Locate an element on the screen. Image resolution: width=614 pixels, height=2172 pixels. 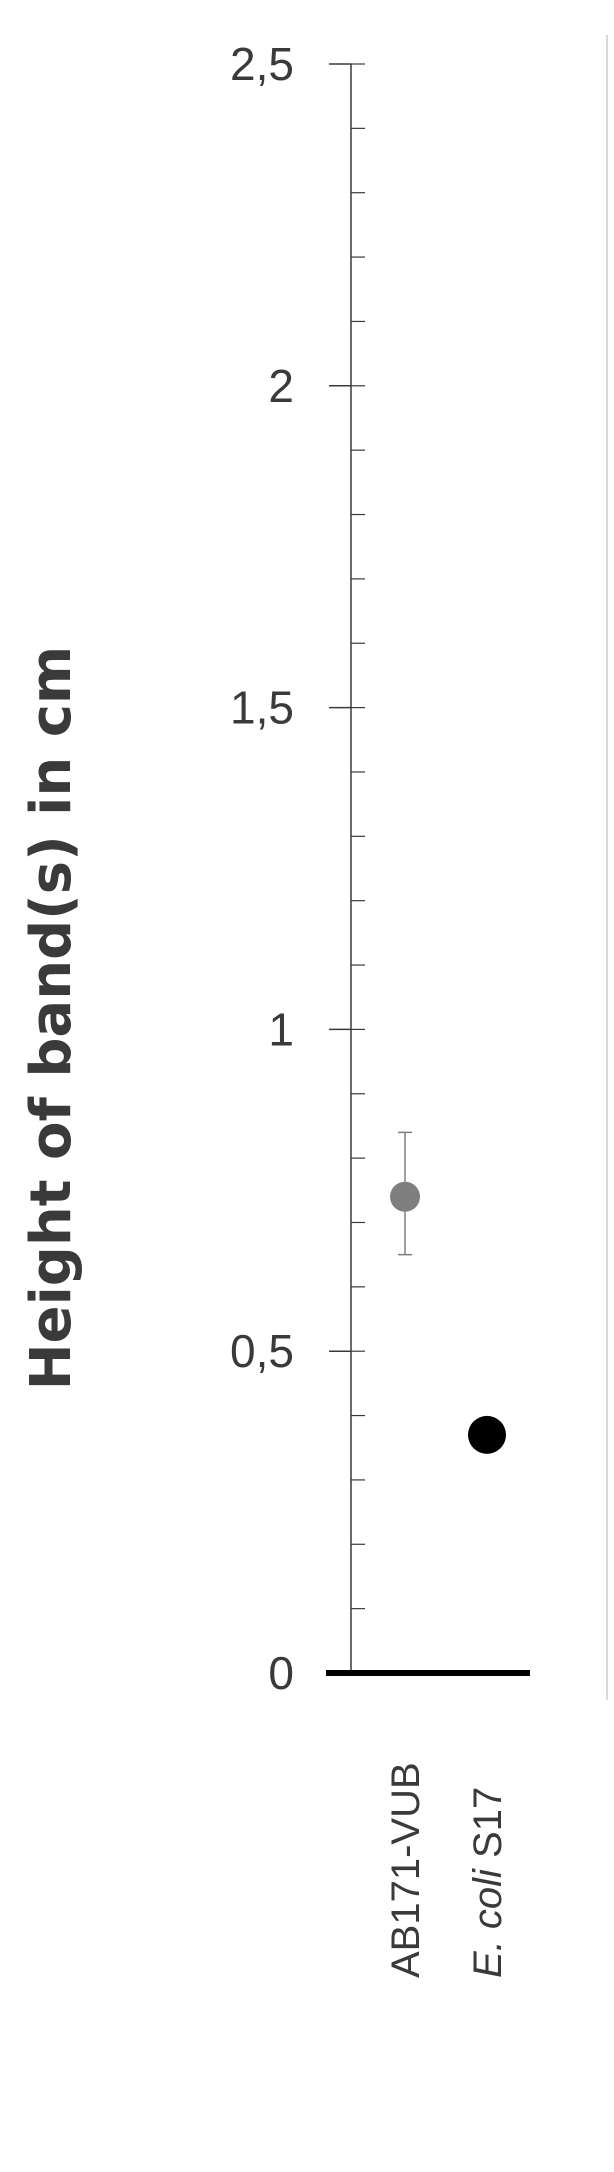
x-category-label-italic: E. coli is located at coordinates (488, 1923).